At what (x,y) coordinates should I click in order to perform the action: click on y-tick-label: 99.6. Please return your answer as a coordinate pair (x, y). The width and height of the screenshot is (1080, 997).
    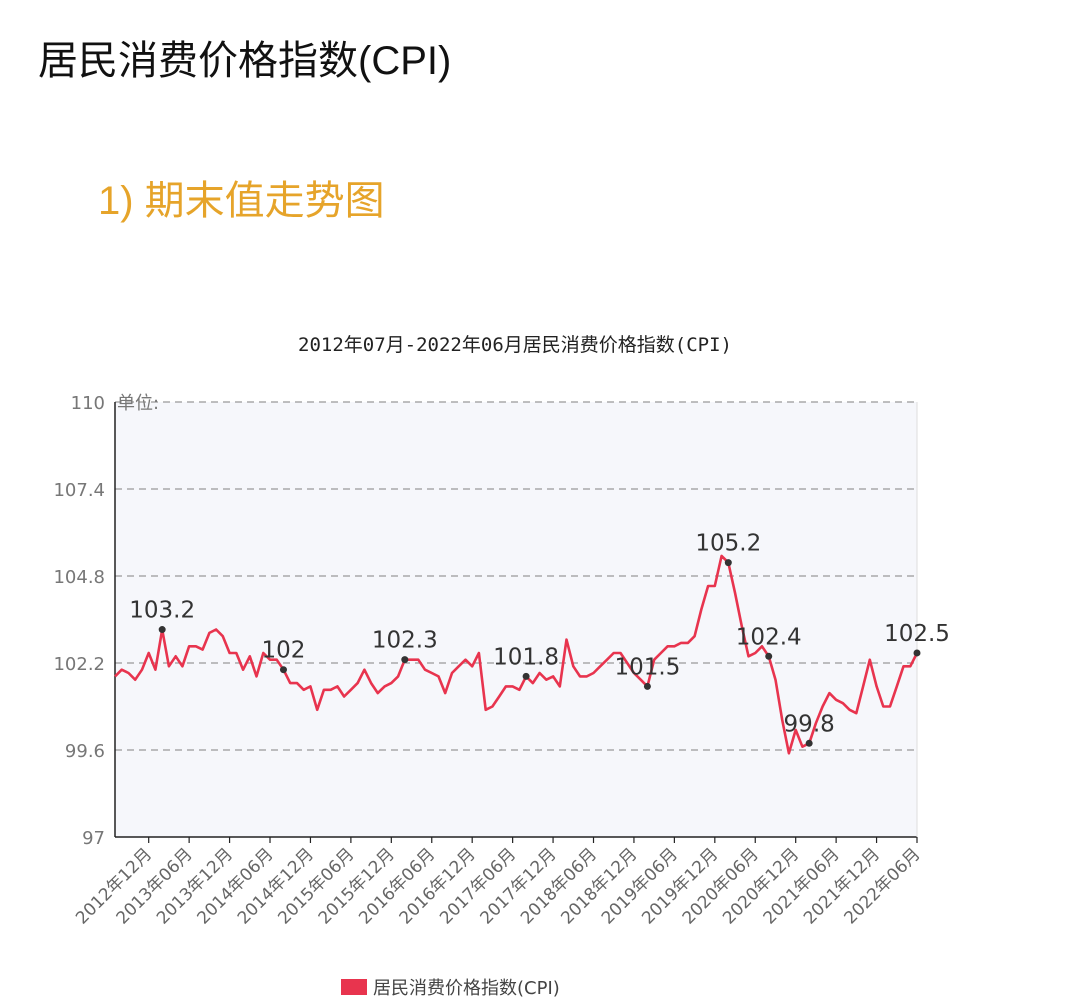
    Looking at the image, I should click on (85, 751).